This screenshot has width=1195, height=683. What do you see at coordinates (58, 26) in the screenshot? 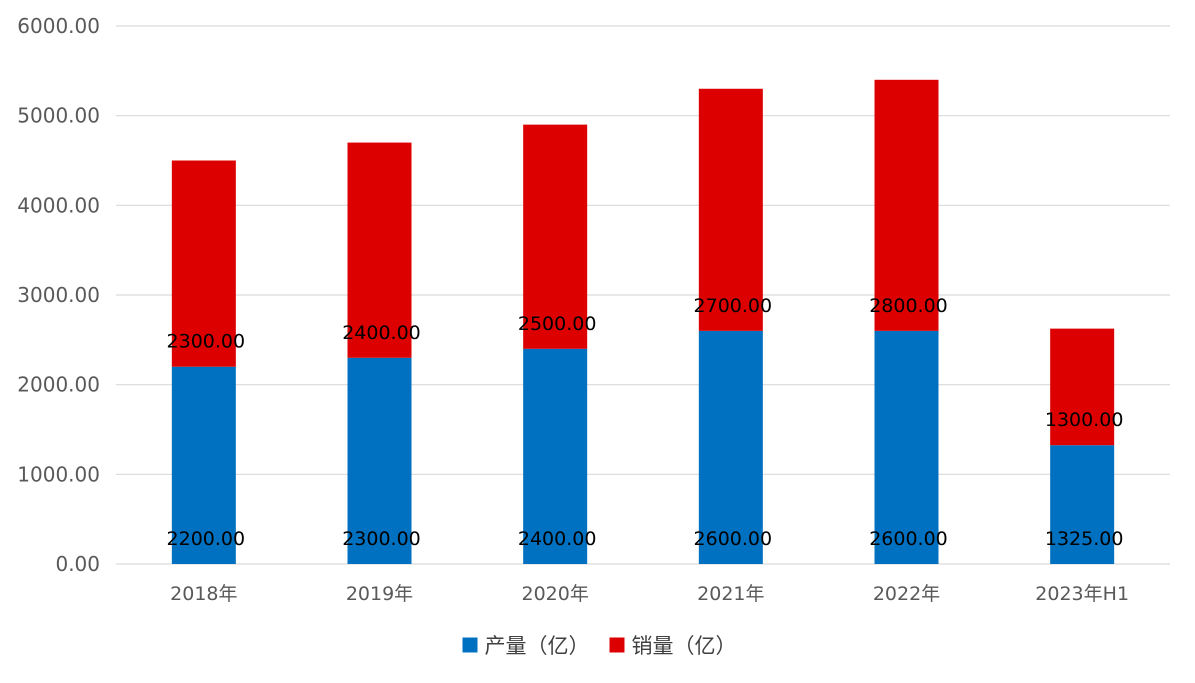
I see `y-tick-label: 6000.00` at bounding box center [58, 26].